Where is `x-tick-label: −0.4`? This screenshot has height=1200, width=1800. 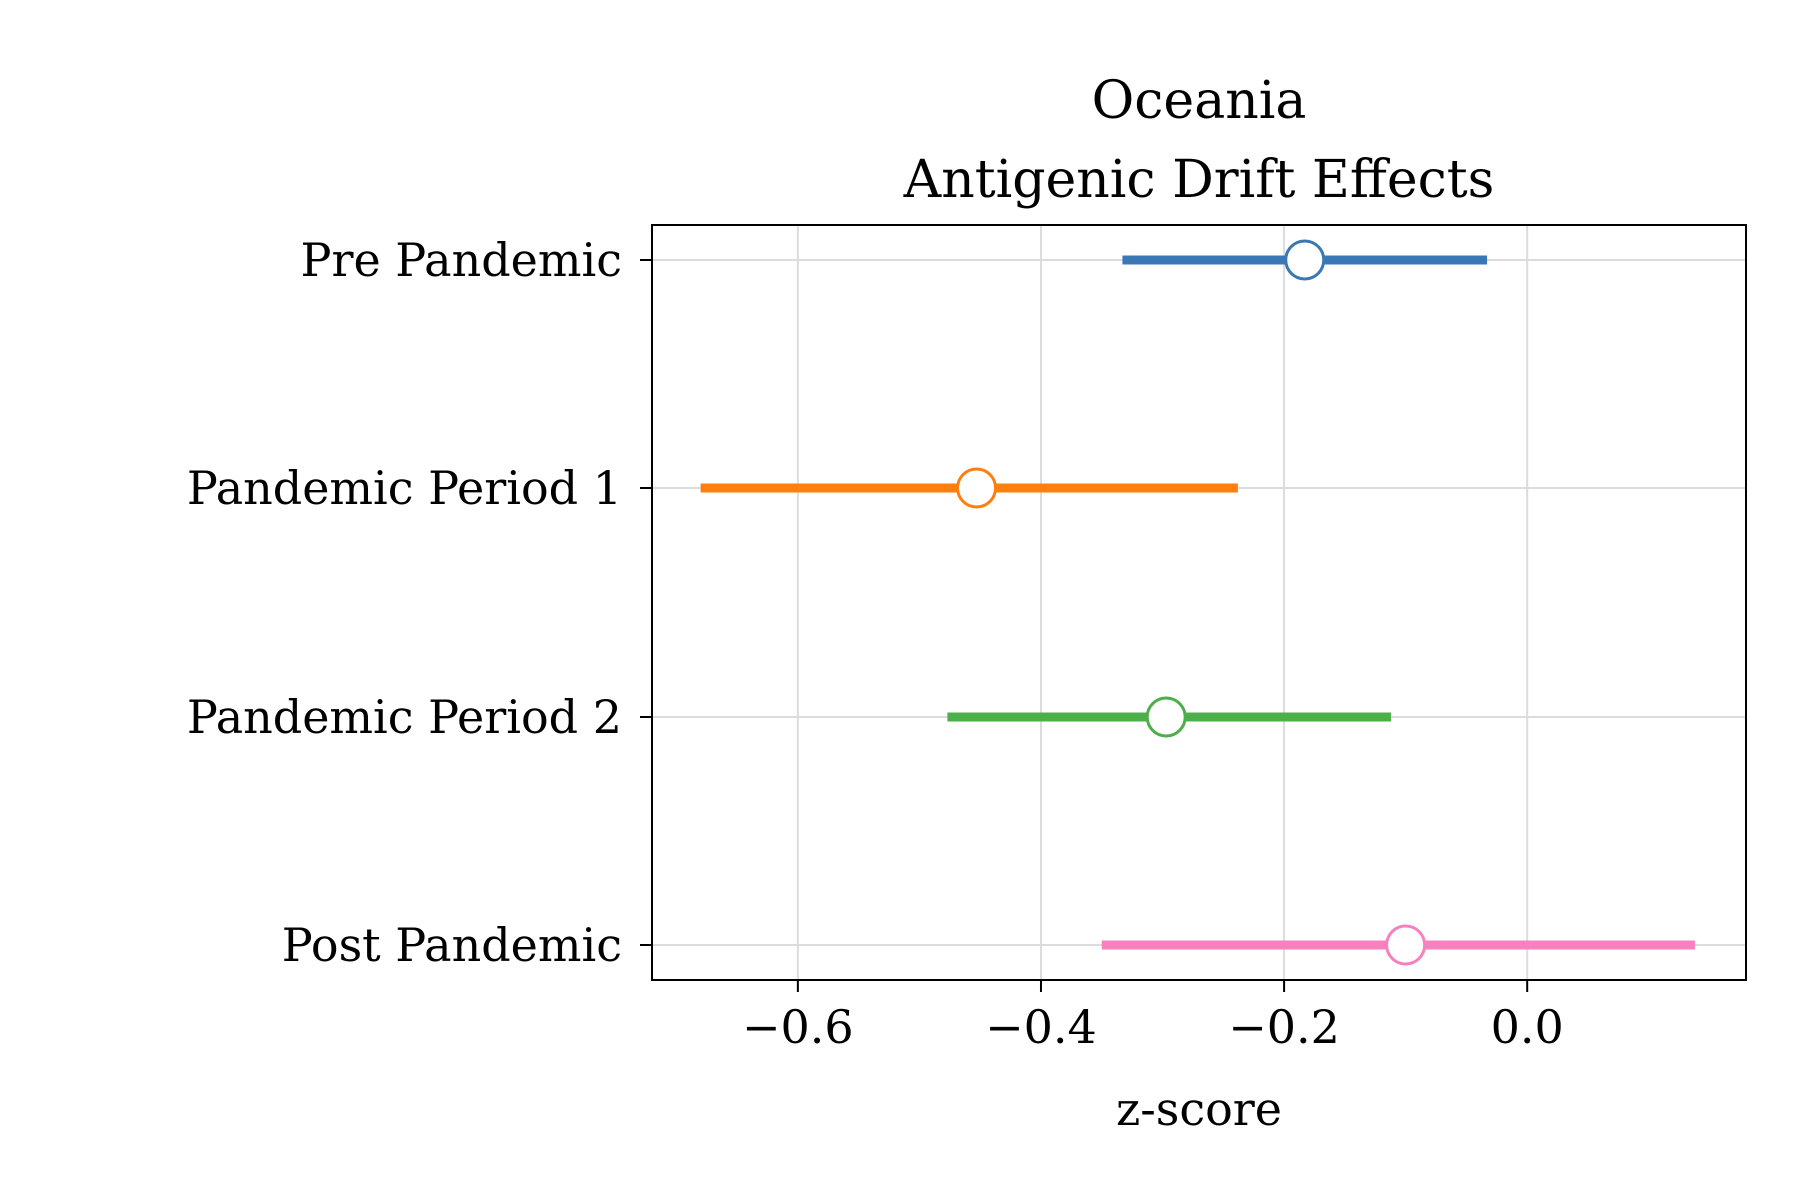 x-tick-label: −0.4 is located at coordinates (1041, 1027).